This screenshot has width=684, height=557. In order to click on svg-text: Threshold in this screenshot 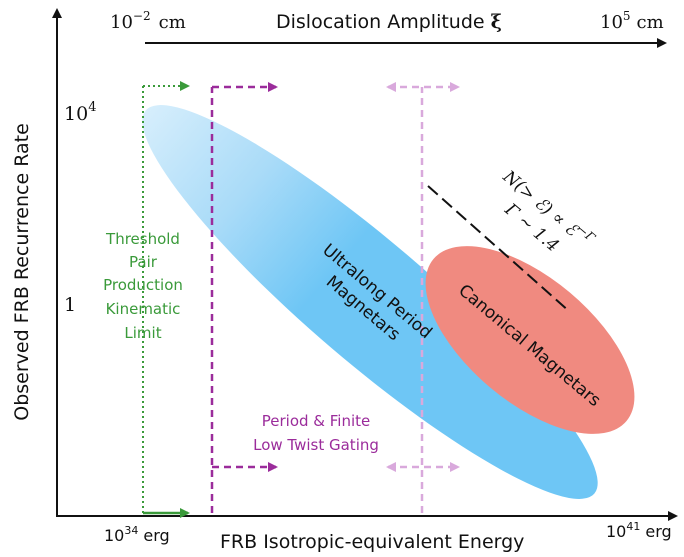, I will do `click(142, 239)`.